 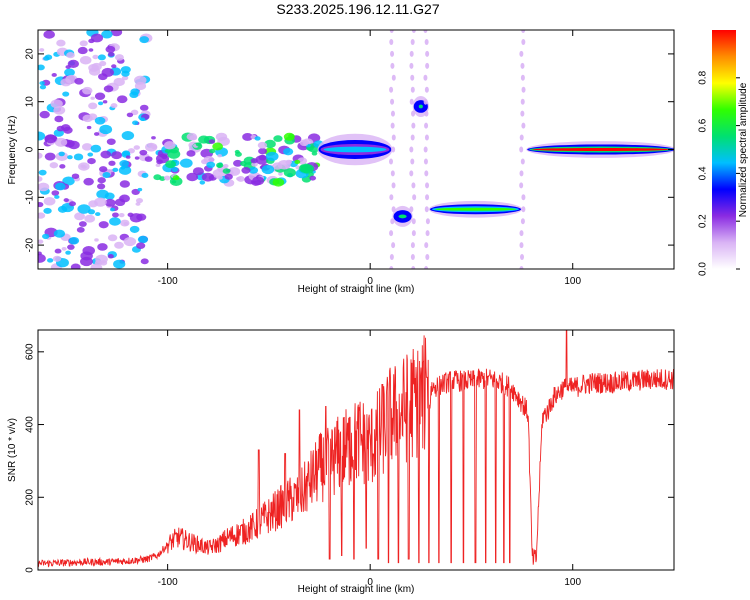 I want to click on spectrogram-core, so click(x=420, y=106).